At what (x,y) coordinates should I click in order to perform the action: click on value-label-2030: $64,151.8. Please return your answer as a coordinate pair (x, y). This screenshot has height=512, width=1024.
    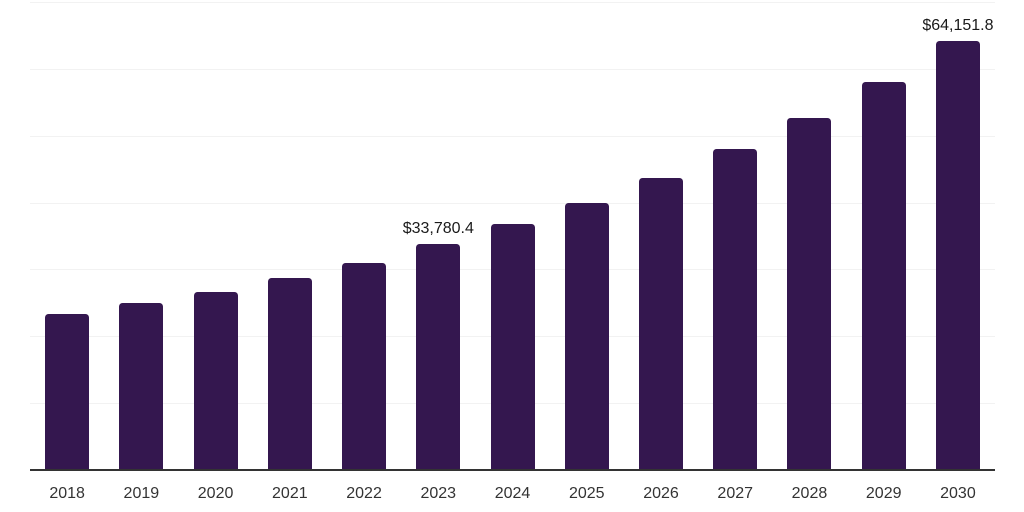
    Looking at the image, I should click on (958, 26).